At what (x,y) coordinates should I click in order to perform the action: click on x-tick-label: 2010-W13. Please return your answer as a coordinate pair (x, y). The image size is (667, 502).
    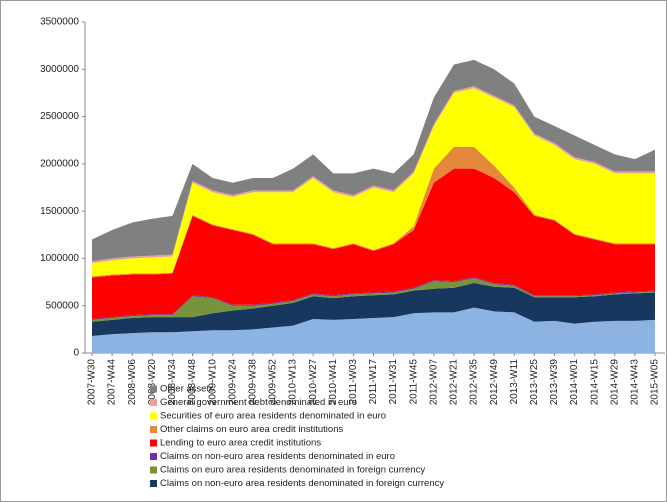
    Looking at the image, I should click on (293, 382).